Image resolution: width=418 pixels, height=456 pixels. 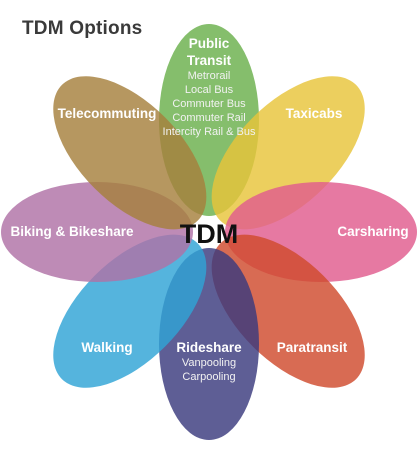 What do you see at coordinates (106, 347) in the screenshot?
I see `petal-label-walking: Walking` at bounding box center [106, 347].